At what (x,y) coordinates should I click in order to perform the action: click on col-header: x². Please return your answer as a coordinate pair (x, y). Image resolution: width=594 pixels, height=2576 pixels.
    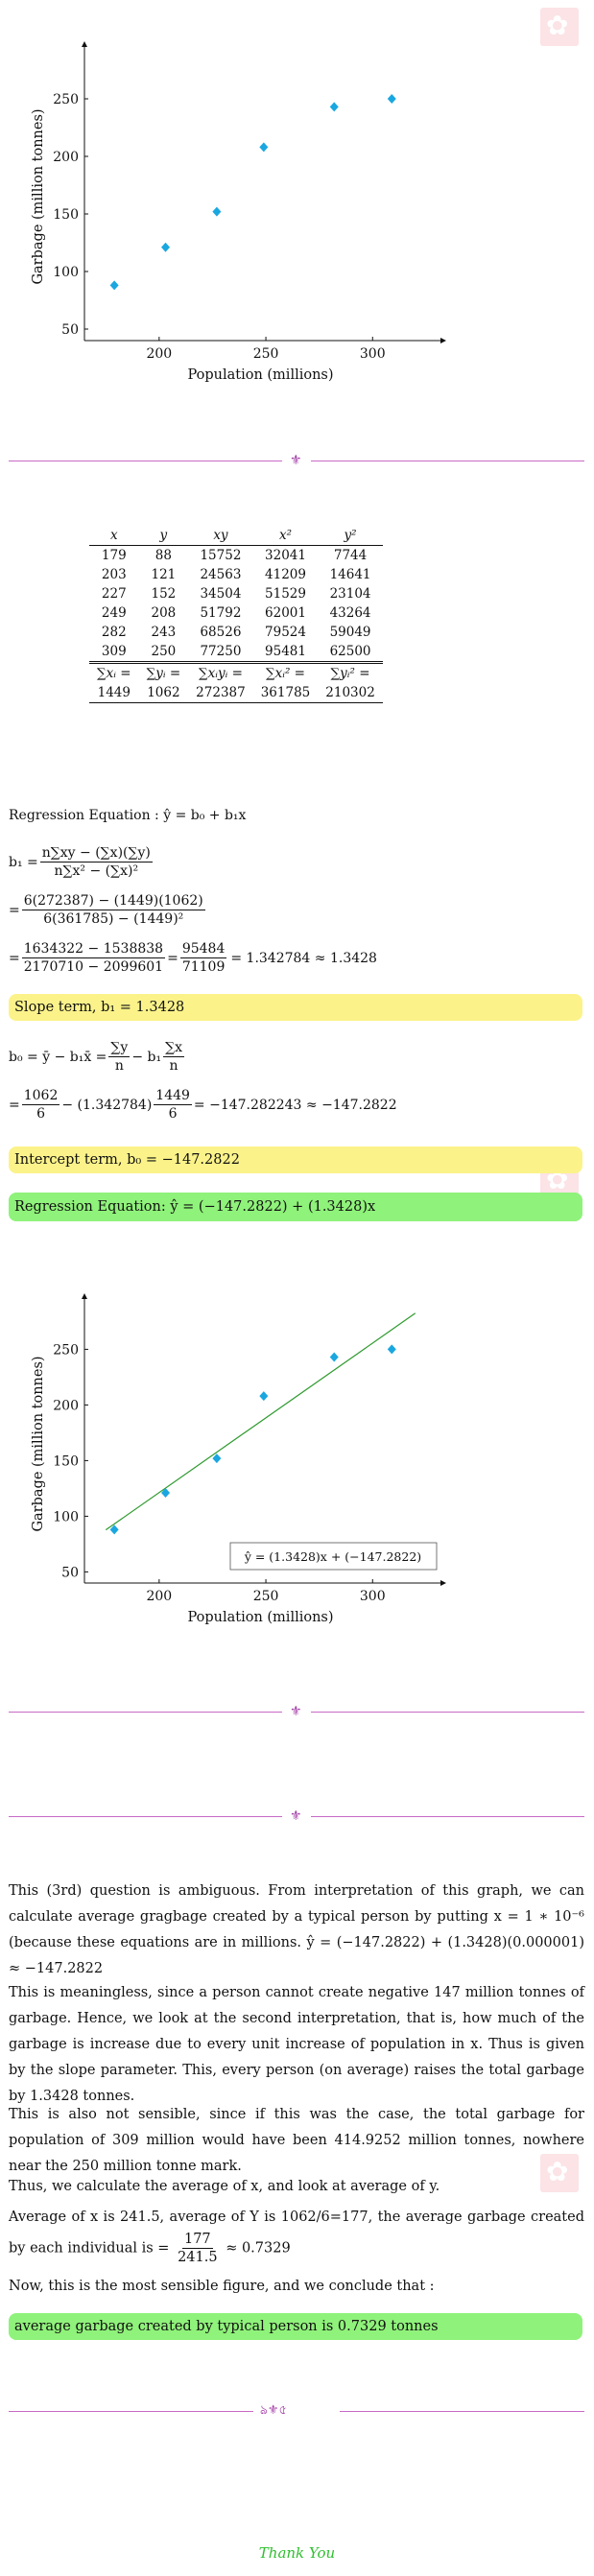
    Looking at the image, I should click on (285, 535).